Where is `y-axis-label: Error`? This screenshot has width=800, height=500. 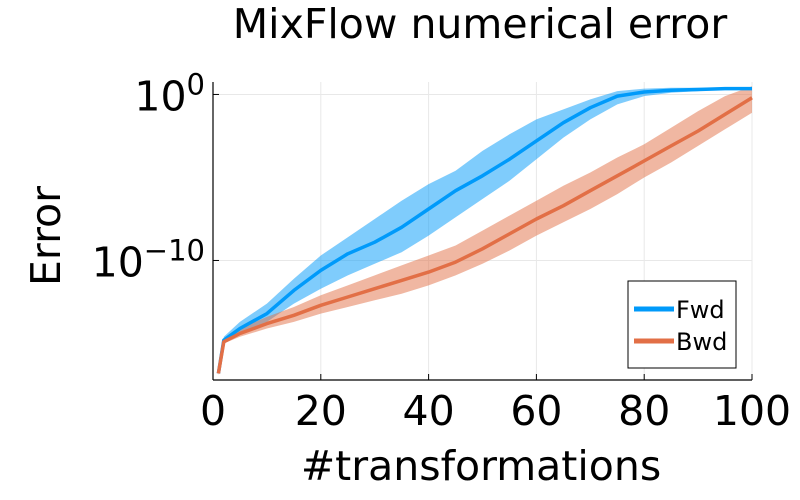
y-axis-label: Error is located at coordinates (46, 236).